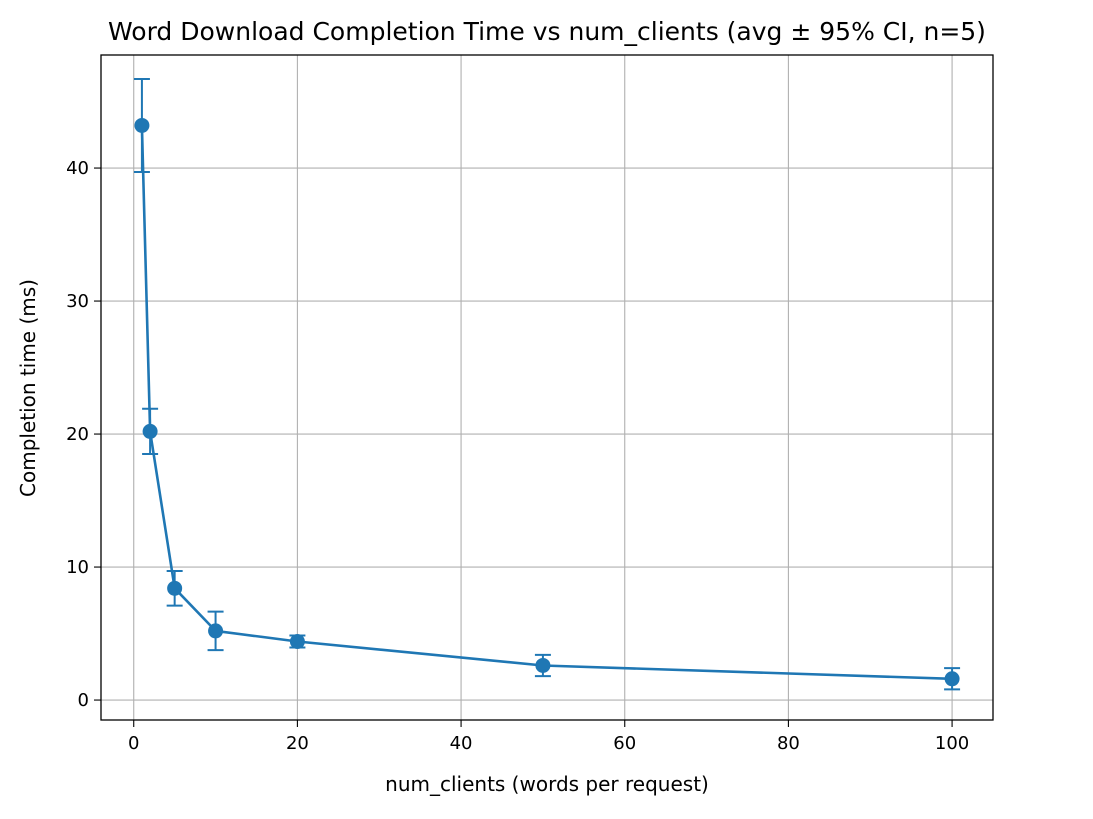  What do you see at coordinates (297, 743) in the screenshot?
I see `x-tick-label: 20` at bounding box center [297, 743].